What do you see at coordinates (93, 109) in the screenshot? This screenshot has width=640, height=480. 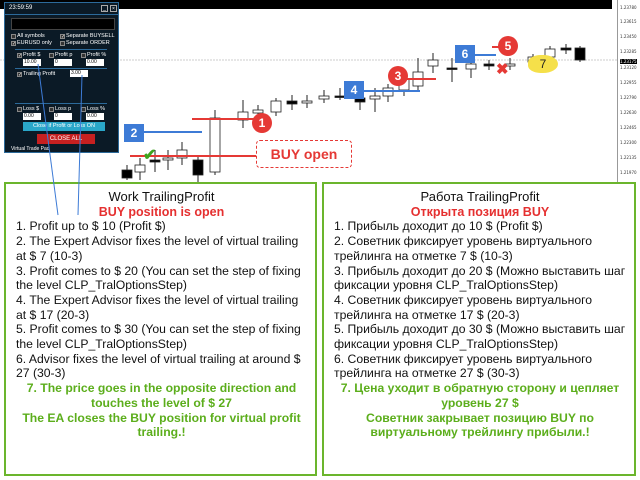 I see `loss-pct-checkbox: Loss %` at bounding box center [93, 109].